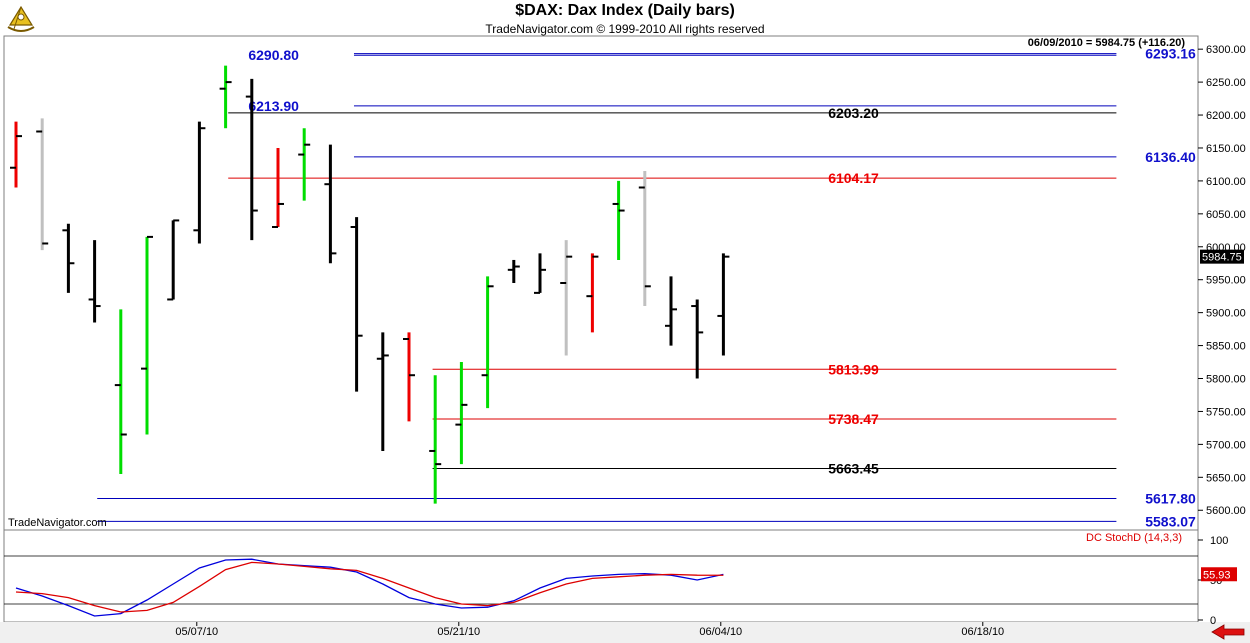 The width and height of the screenshot is (1250, 643). I want to click on stochastic-panel: 100500DC StochD (14,3,3)55.93, so click(620, 579).